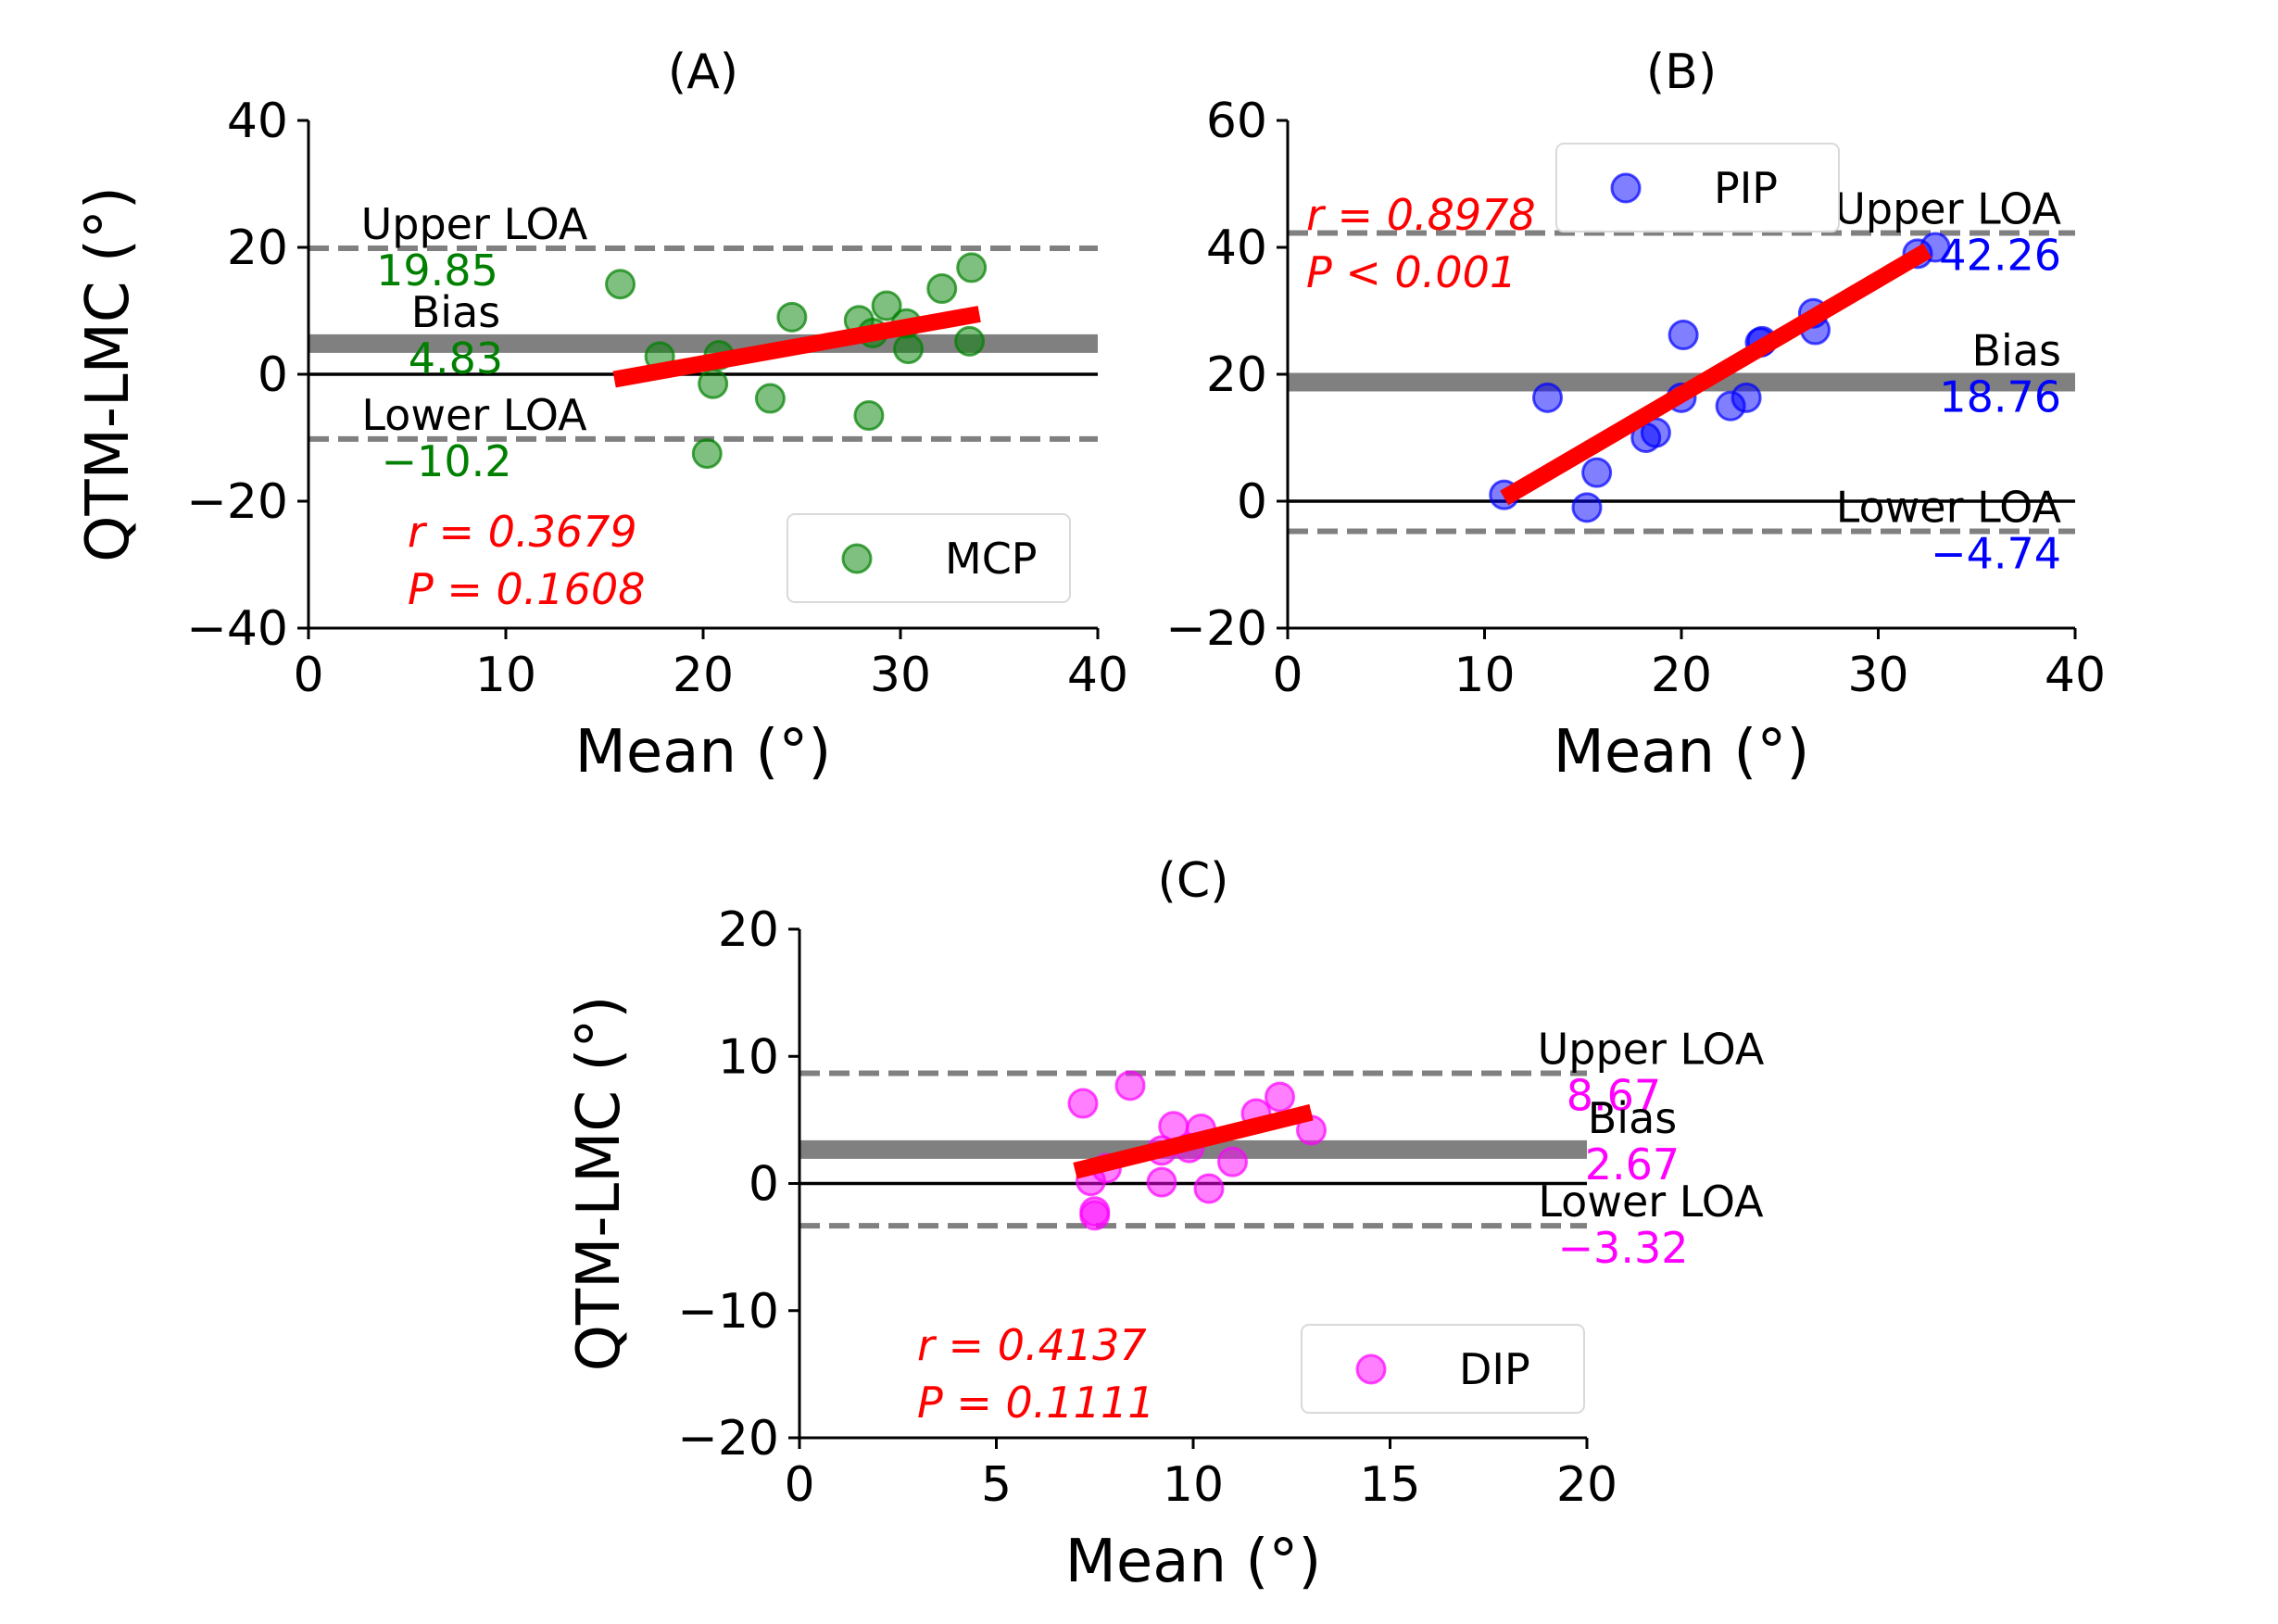 Image resolution: width=2278 pixels, height=1624 pixels. What do you see at coordinates (1495, 1369) in the screenshot?
I see `legend-label: DIP` at bounding box center [1495, 1369].